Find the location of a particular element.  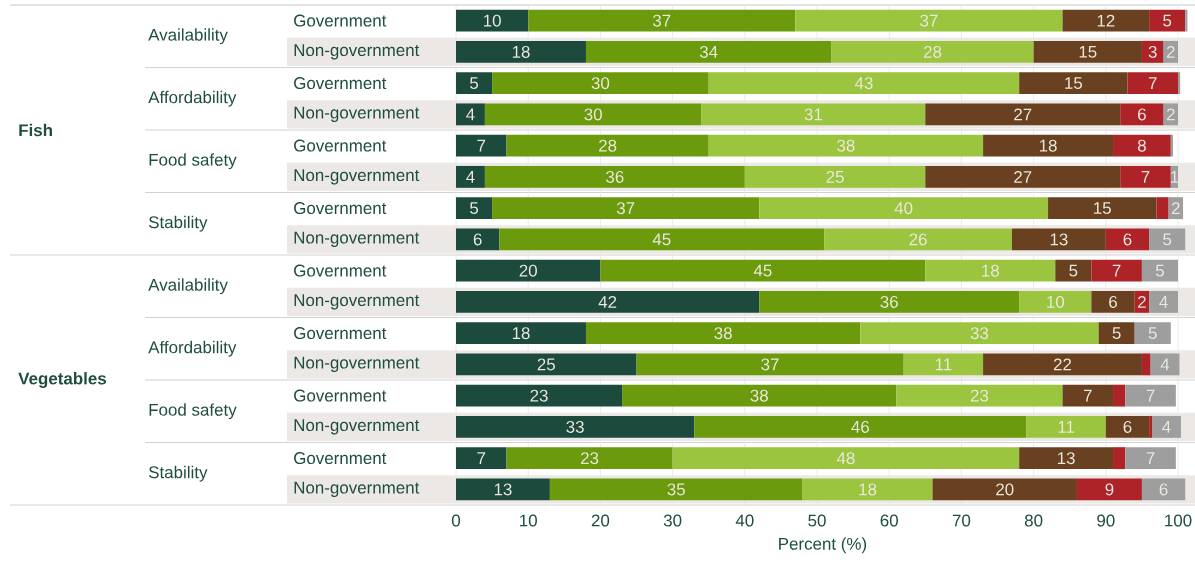

data-label: 9 is located at coordinates (1109, 489).